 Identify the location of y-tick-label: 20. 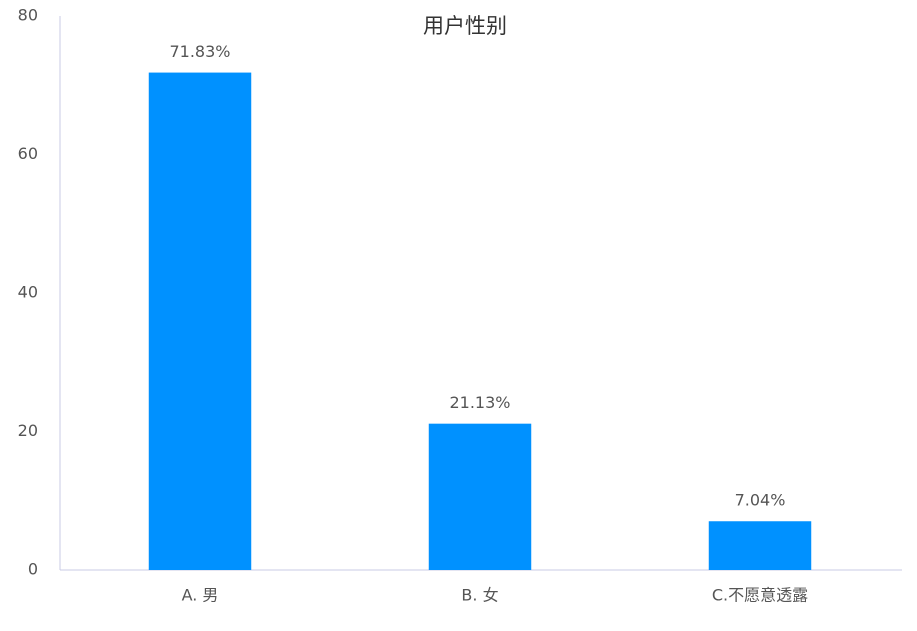
(28, 430).